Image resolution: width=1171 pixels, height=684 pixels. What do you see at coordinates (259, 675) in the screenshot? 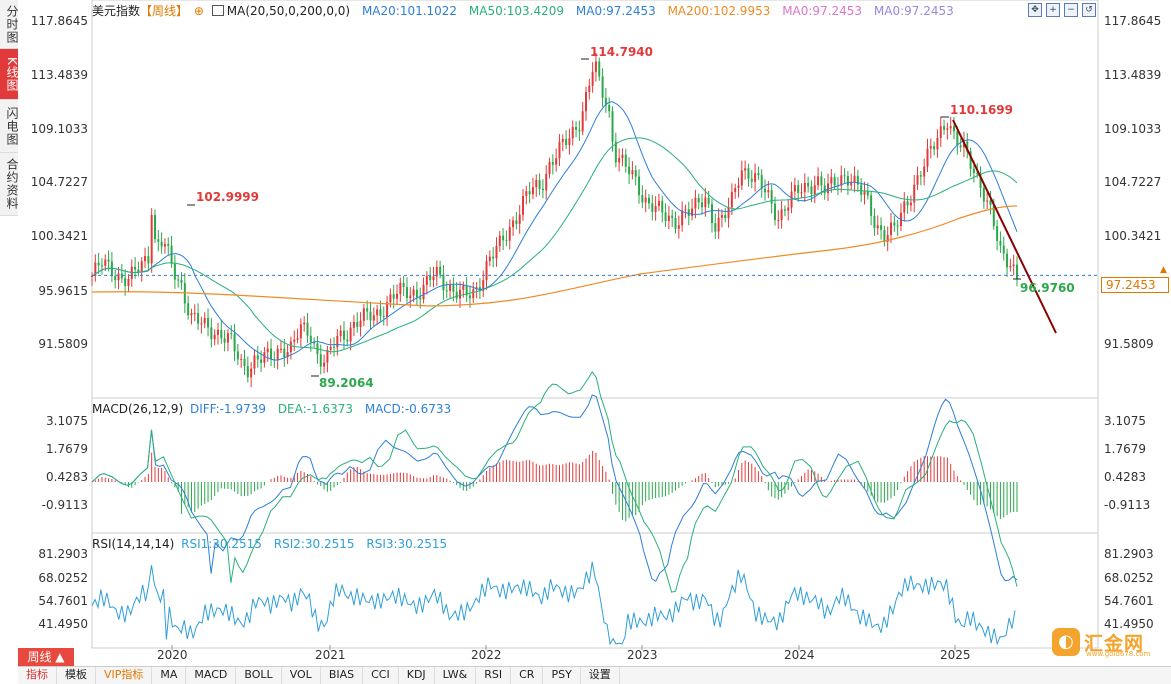
I see `tab-boll: BOLL` at bounding box center [259, 675].